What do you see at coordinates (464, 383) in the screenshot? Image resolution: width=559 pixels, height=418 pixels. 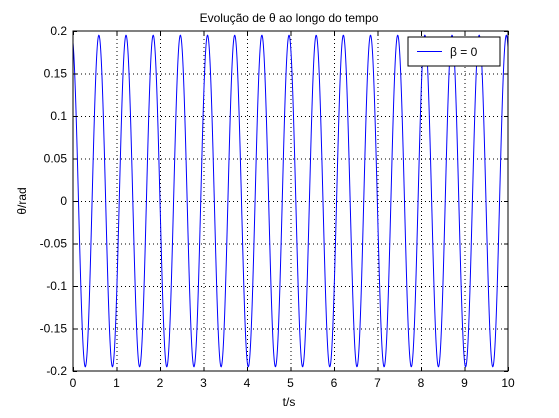 I see `x-tick-label: 9` at bounding box center [464, 383].